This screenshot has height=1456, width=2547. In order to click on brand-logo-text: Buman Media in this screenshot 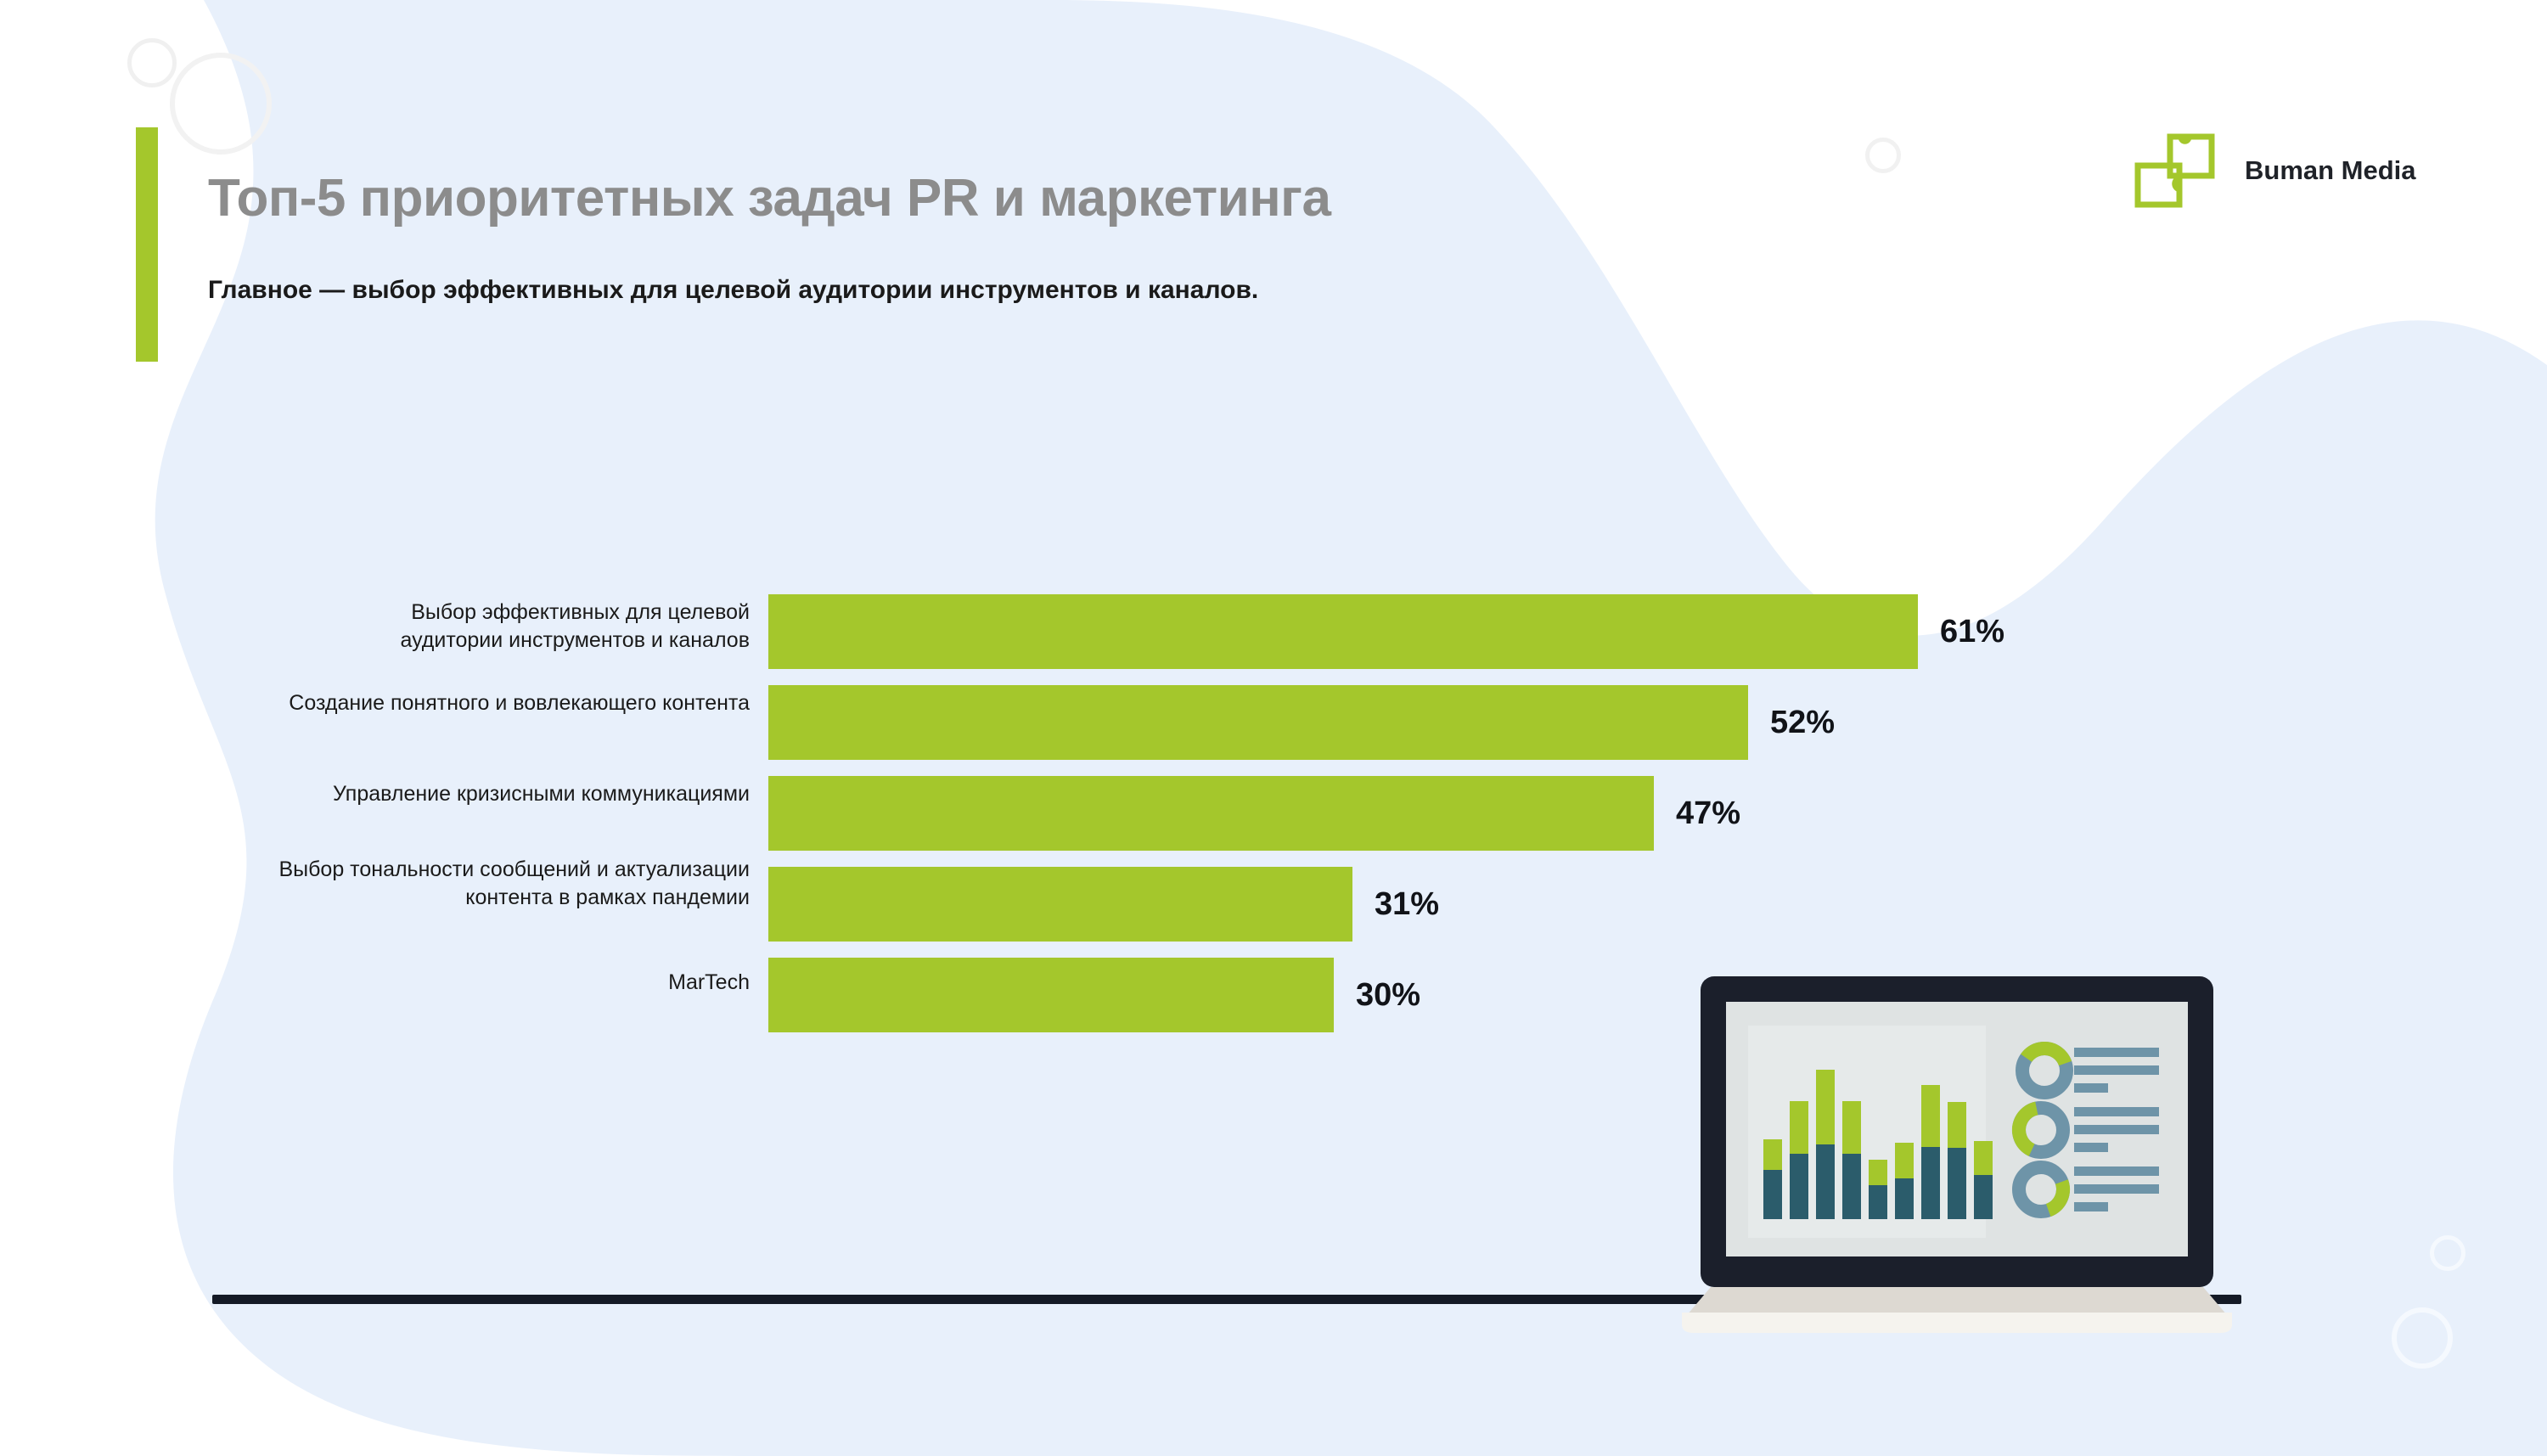, I will do `click(2330, 170)`.